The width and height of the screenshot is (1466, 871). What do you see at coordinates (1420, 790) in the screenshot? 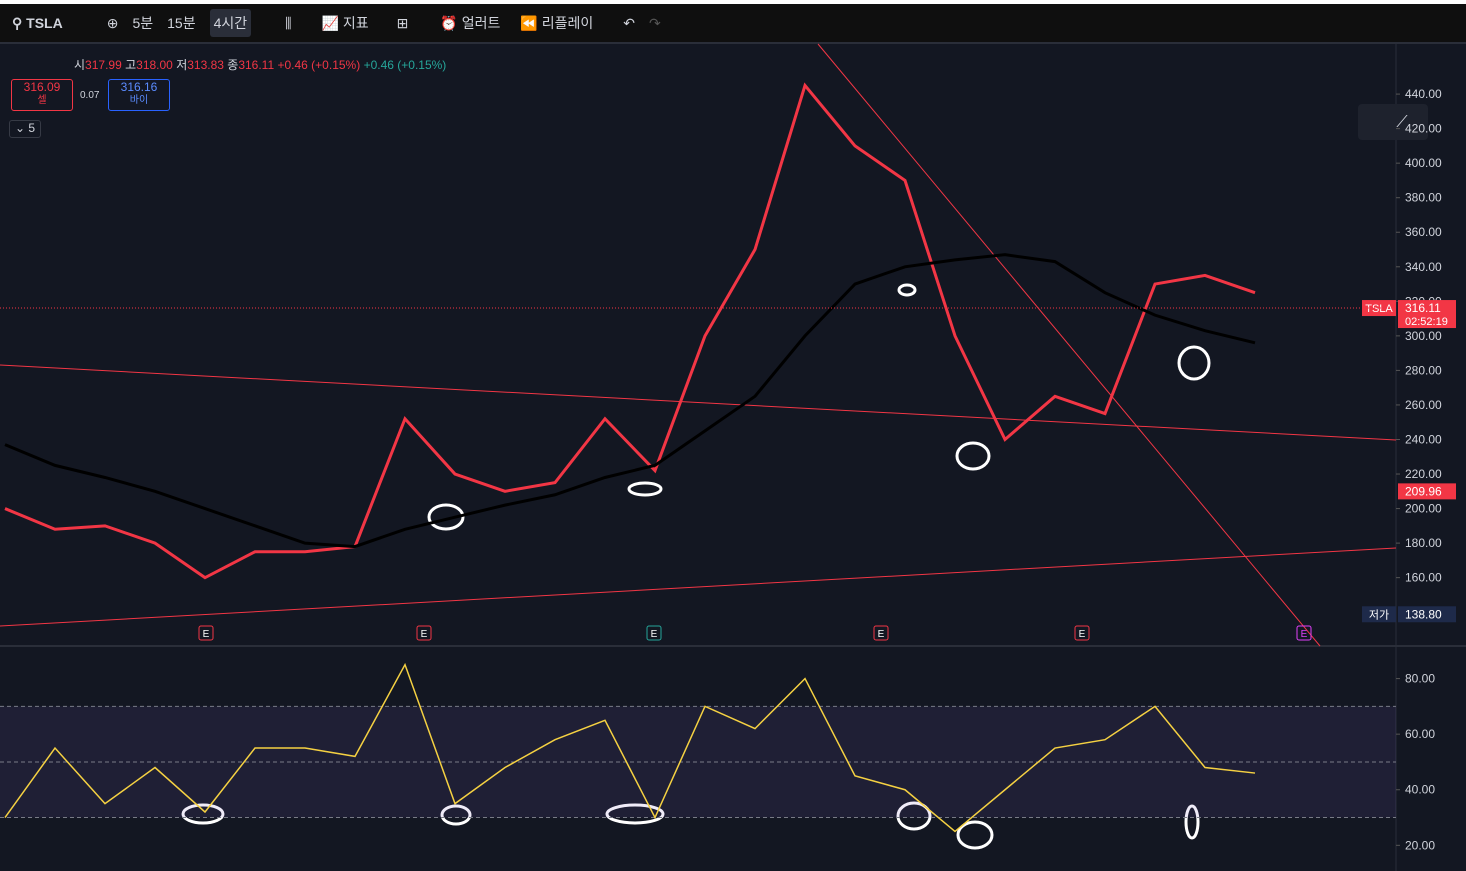
I see `y-tick-label: 40.00` at bounding box center [1420, 790].